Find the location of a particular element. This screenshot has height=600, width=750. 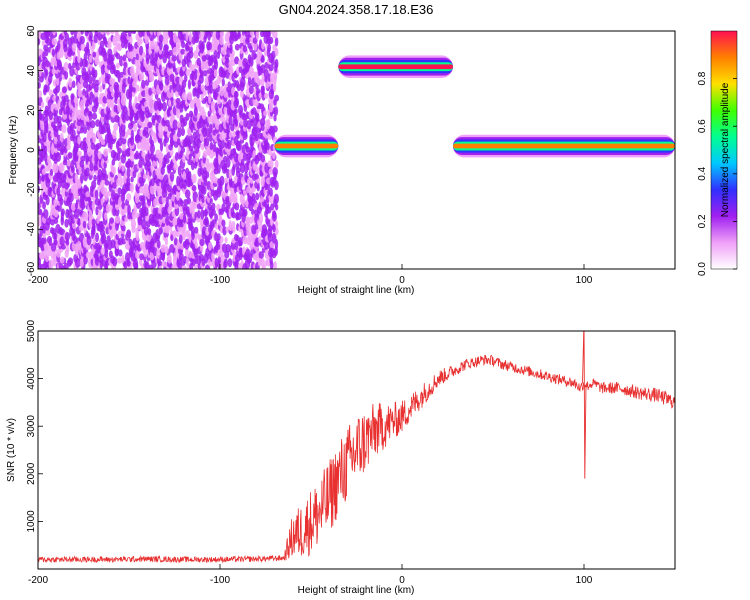

y-tick-label: 60 is located at coordinates (31, 31).